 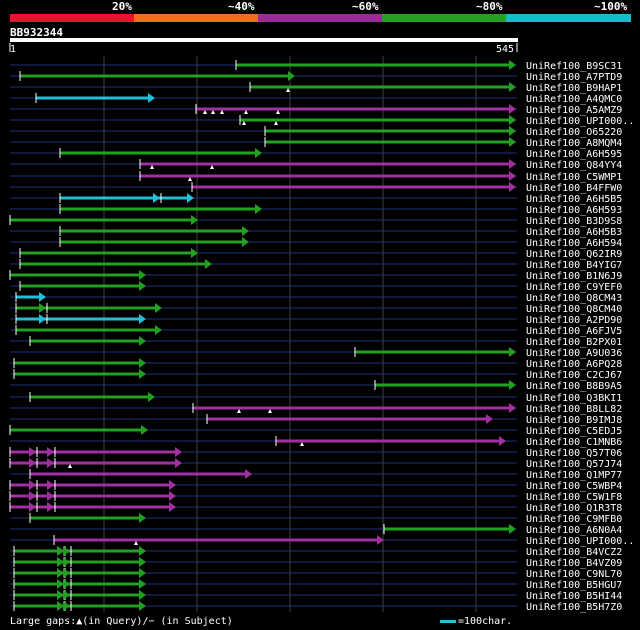 What do you see at coordinates (574, 453) in the screenshot?
I see `hit-label-36: UniRef100_Q57T06` at bounding box center [574, 453].